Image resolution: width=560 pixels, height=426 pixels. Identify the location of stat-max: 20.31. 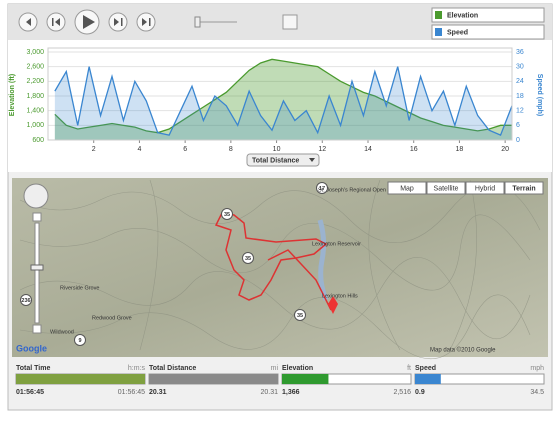
(269, 392).